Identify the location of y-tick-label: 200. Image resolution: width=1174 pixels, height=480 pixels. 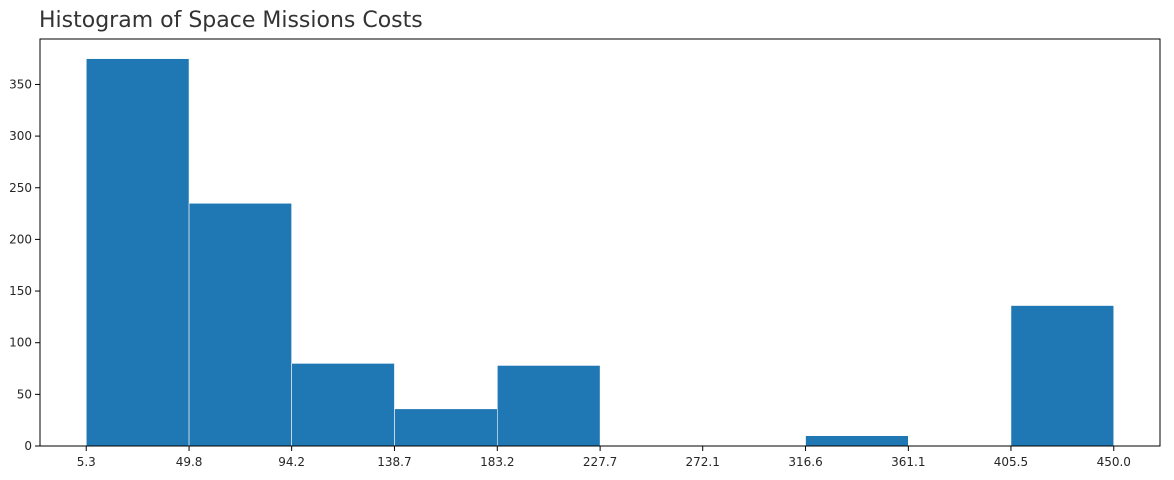
(20, 239).